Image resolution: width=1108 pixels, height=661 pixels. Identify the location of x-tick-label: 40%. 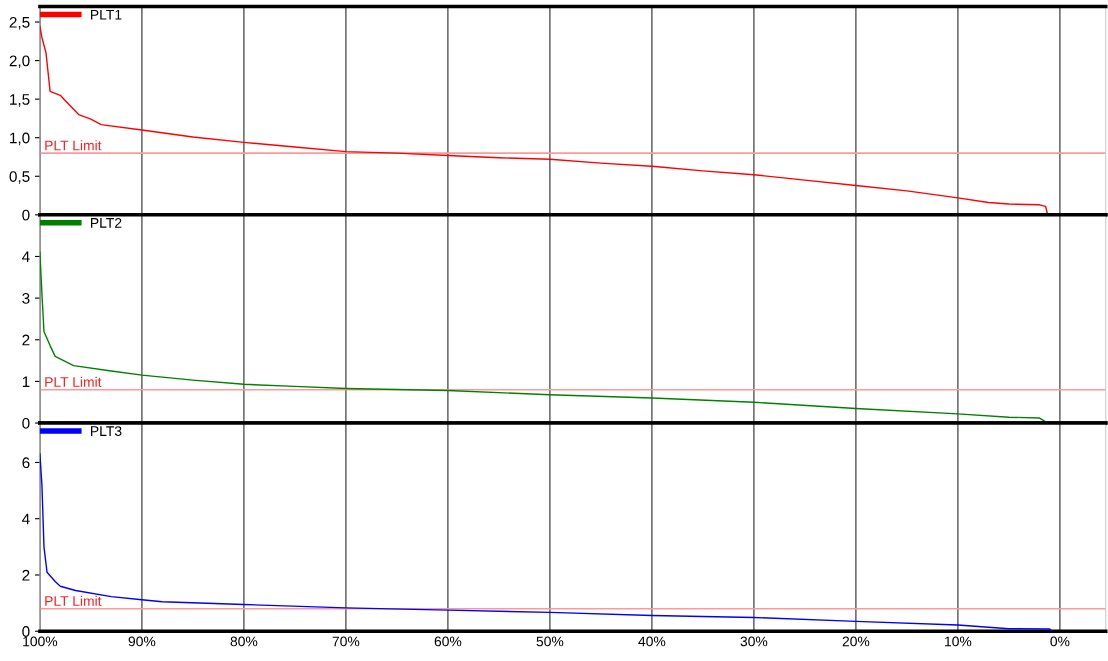
(652, 641).